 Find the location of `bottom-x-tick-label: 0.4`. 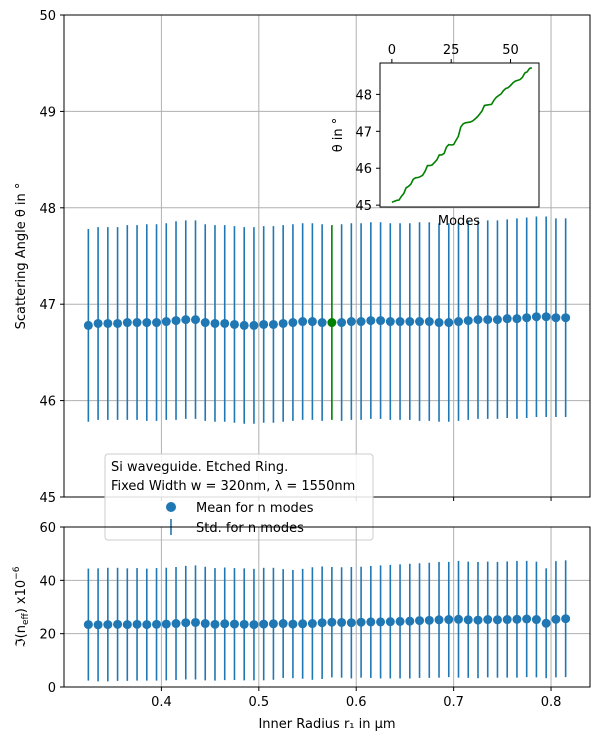

bottom-x-tick-label: 0.4 is located at coordinates (161, 702).